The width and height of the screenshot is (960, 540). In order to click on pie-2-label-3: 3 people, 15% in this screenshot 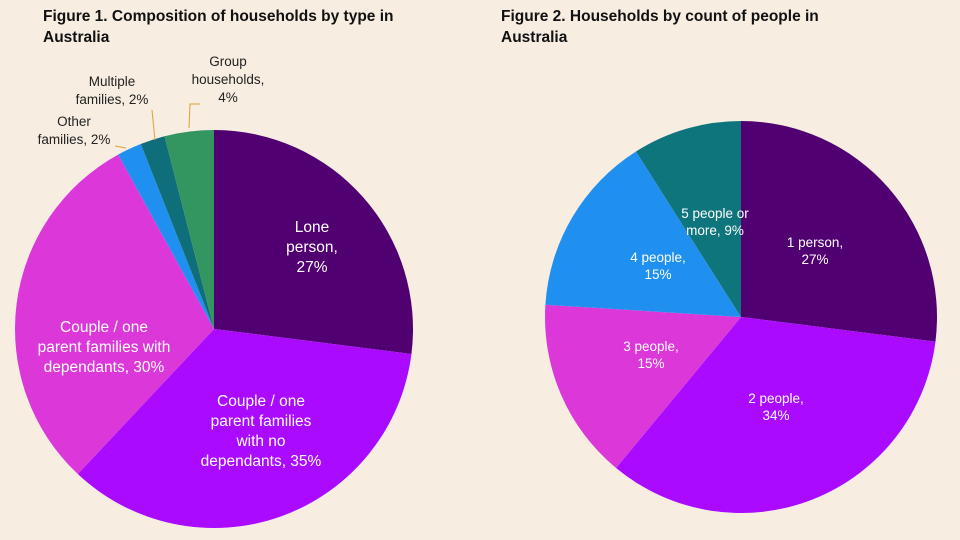, I will do `click(651, 355)`.